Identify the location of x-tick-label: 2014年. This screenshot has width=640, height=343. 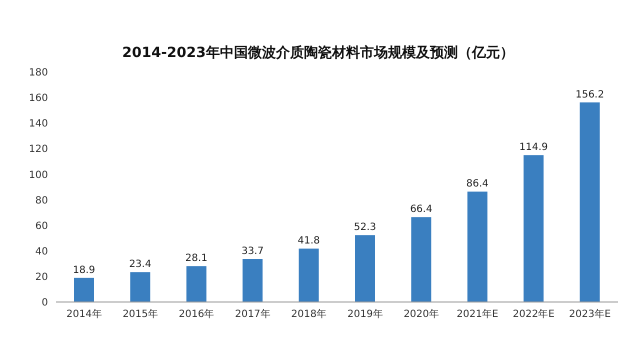
(84, 314).